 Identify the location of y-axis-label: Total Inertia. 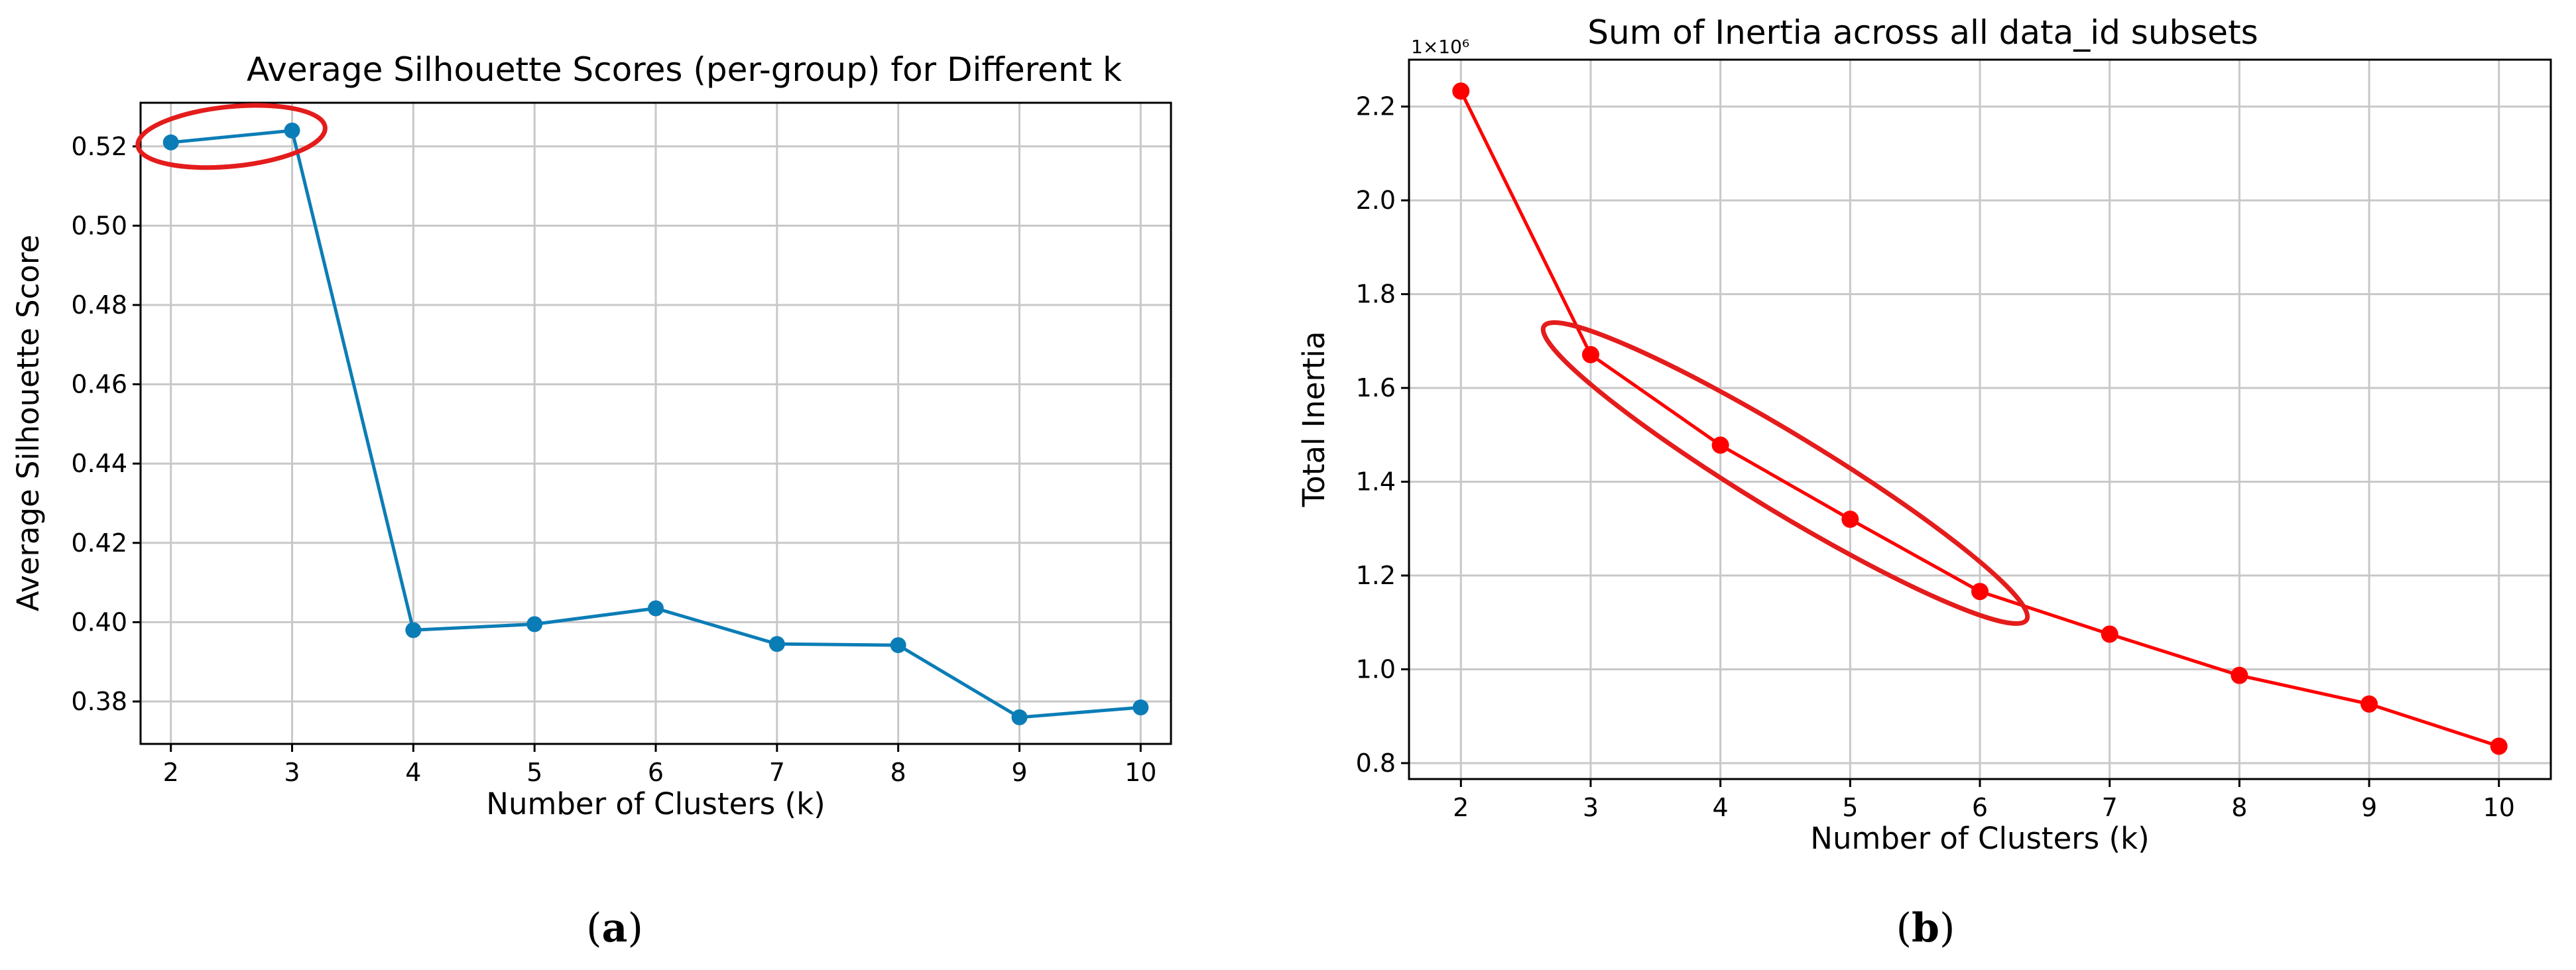
(1313, 419).